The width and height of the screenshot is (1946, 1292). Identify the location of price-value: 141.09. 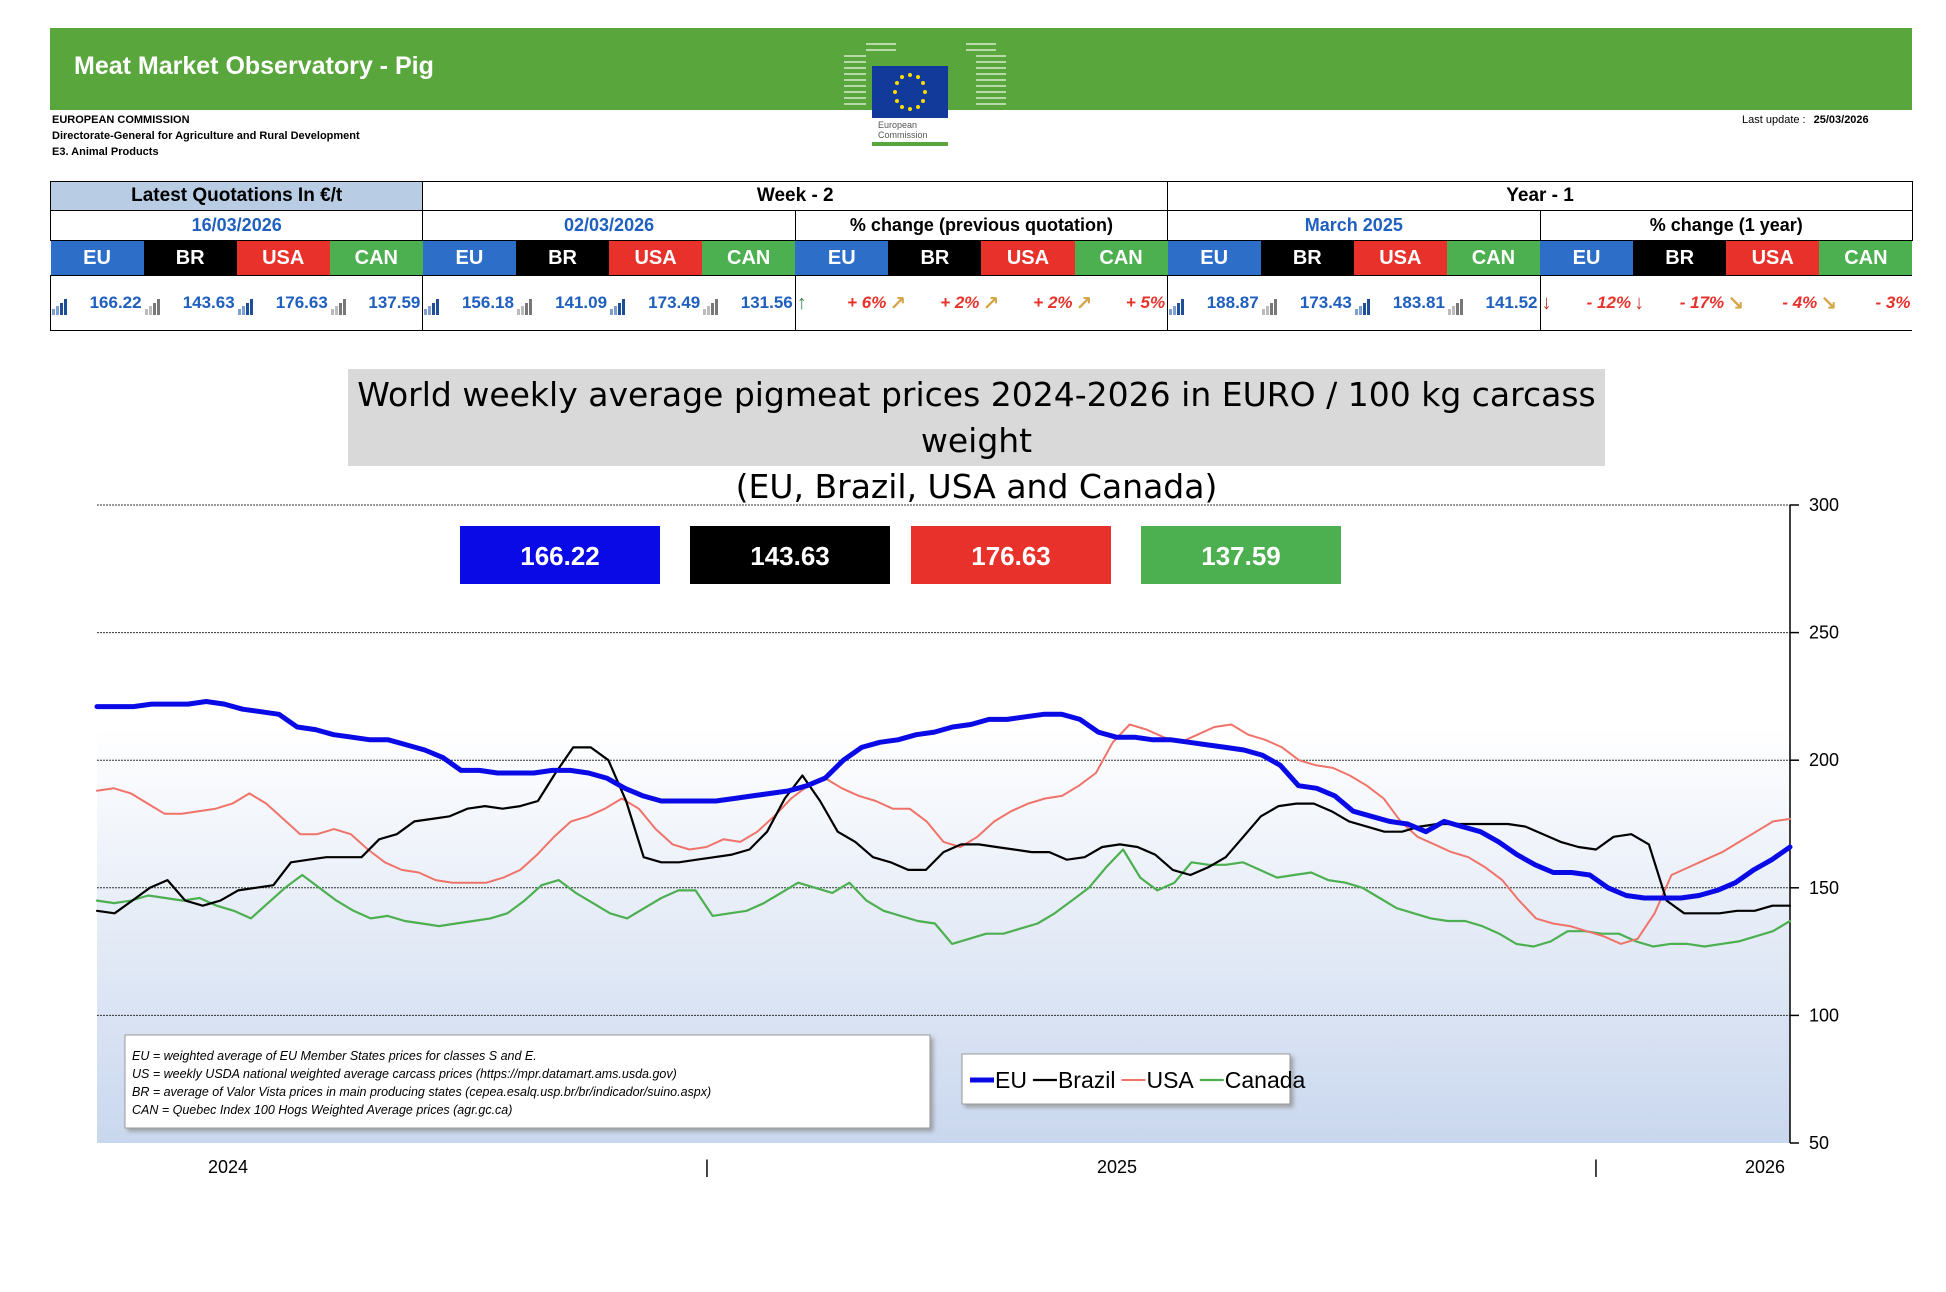
(581, 302).